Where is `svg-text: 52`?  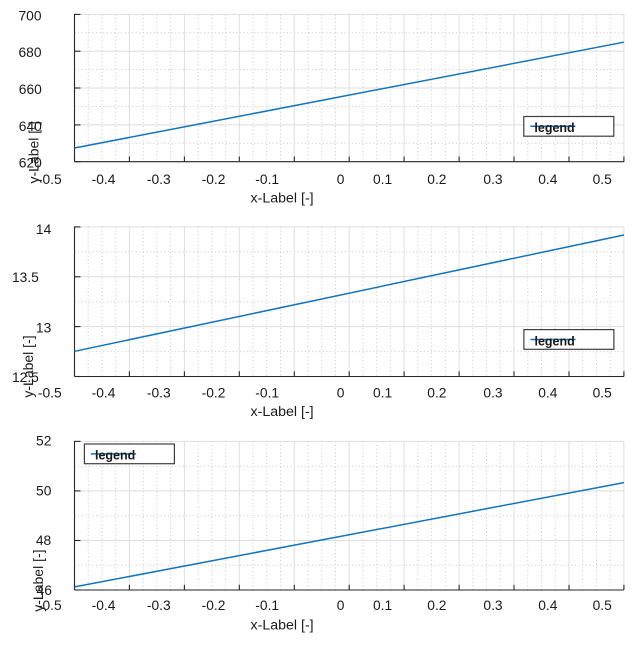 svg-text: 52 is located at coordinates (43, 440).